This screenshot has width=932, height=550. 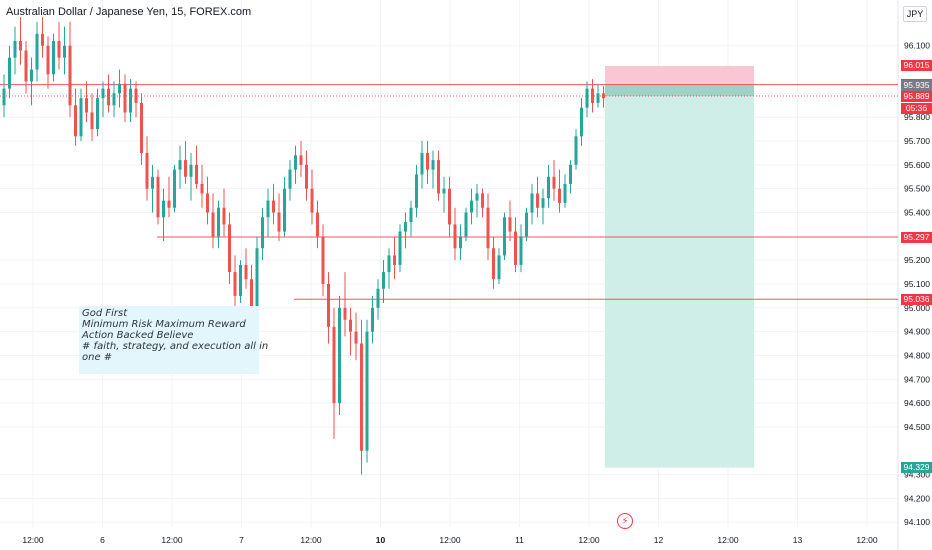 I want to click on x-tick-label: 10, so click(x=381, y=540).